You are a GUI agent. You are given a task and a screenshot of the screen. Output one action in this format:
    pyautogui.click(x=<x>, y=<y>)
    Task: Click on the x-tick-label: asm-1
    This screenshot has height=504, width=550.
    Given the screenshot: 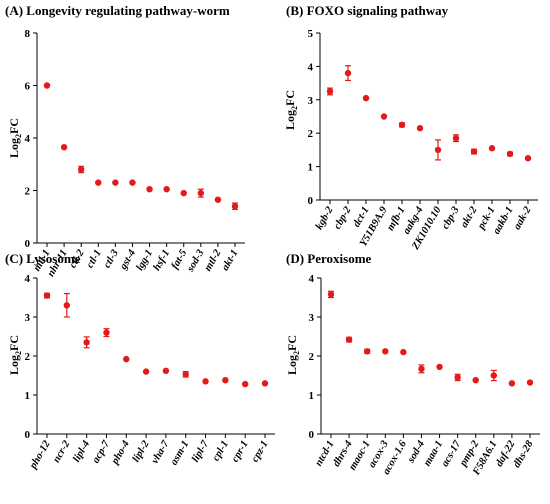 What is the action you would take?
    pyautogui.click(x=180, y=453)
    